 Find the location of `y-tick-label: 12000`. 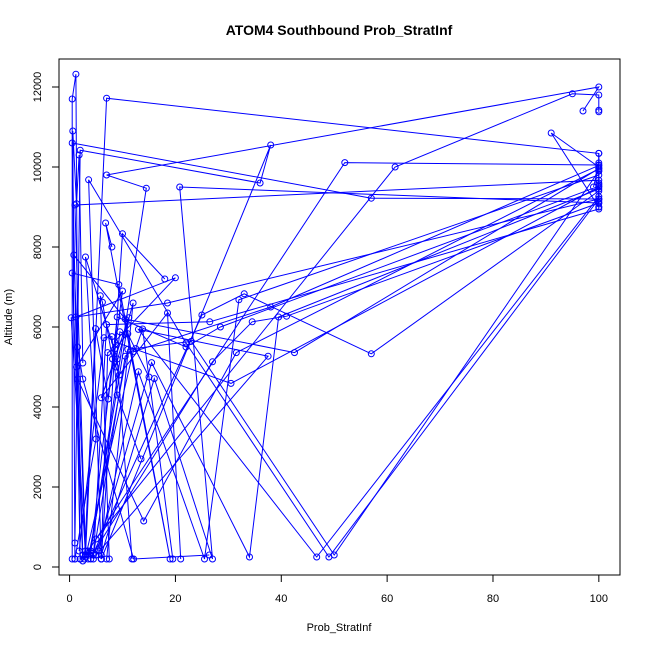

y-tick-label: 12000 is located at coordinates (38, 87).